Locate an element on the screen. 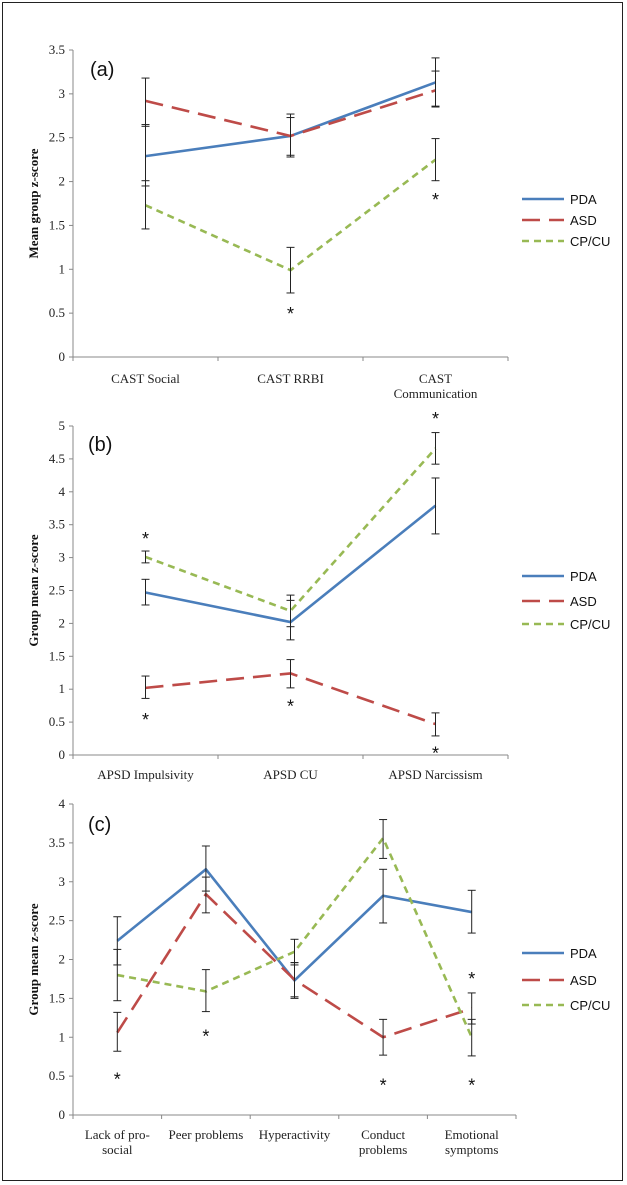 The width and height of the screenshot is (627, 1185). x-tick-label: CAST Social is located at coordinates (145, 378).